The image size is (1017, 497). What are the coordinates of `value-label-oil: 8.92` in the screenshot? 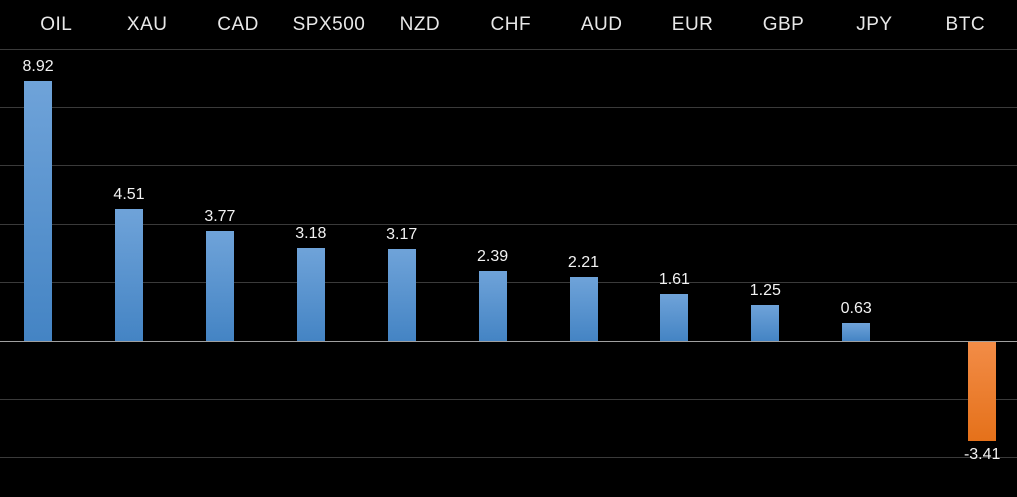 It's located at (38, 66).